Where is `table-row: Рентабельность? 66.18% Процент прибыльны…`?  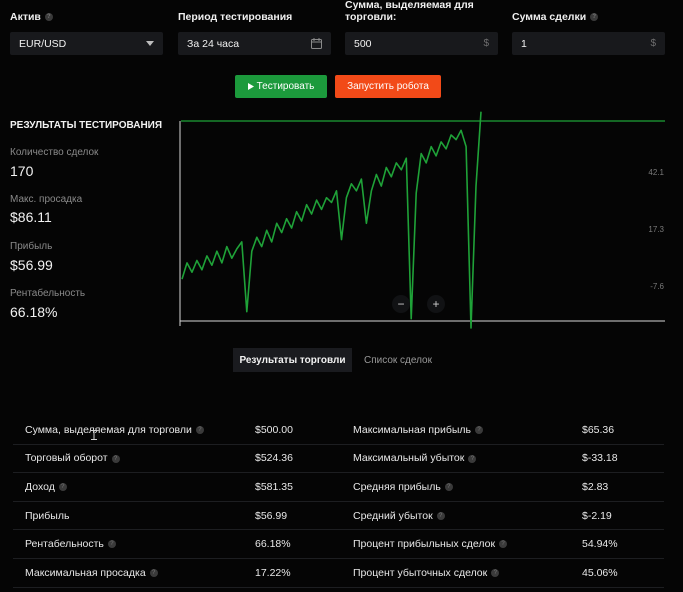 table-row: Рентабельность? 66.18% Процент прибыльны… is located at coordinates (338, 544).